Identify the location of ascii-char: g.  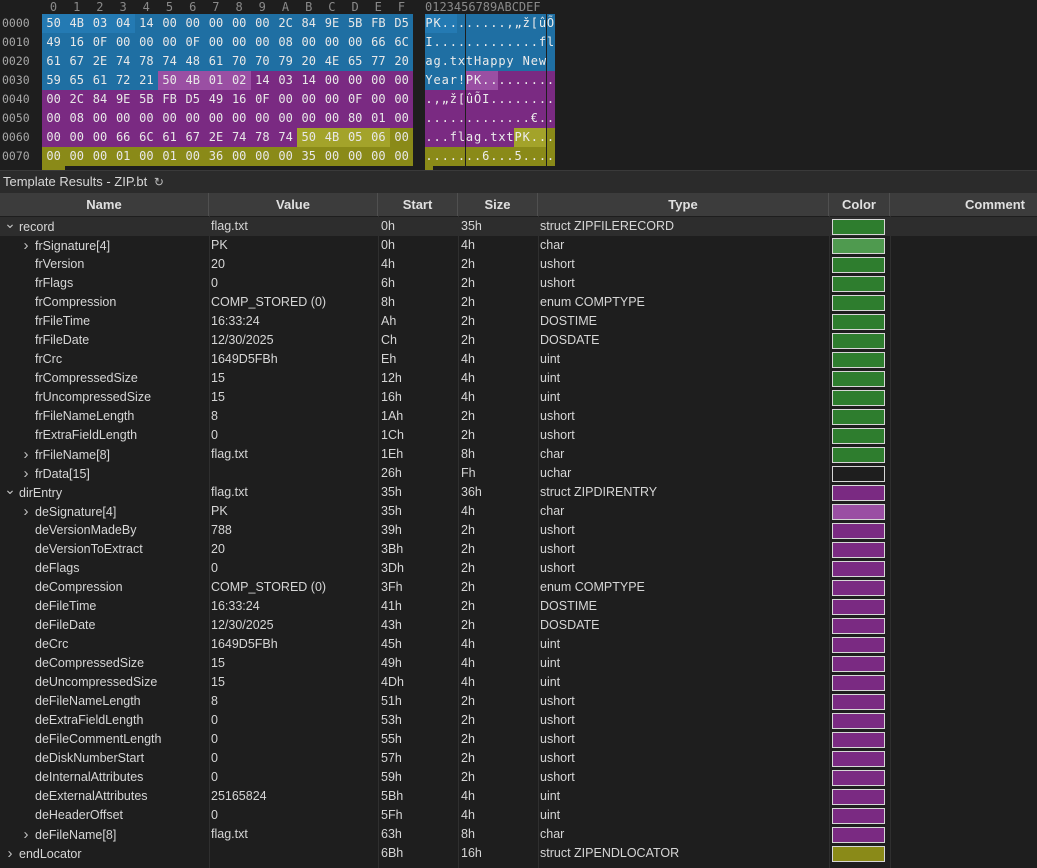
(477, 137).